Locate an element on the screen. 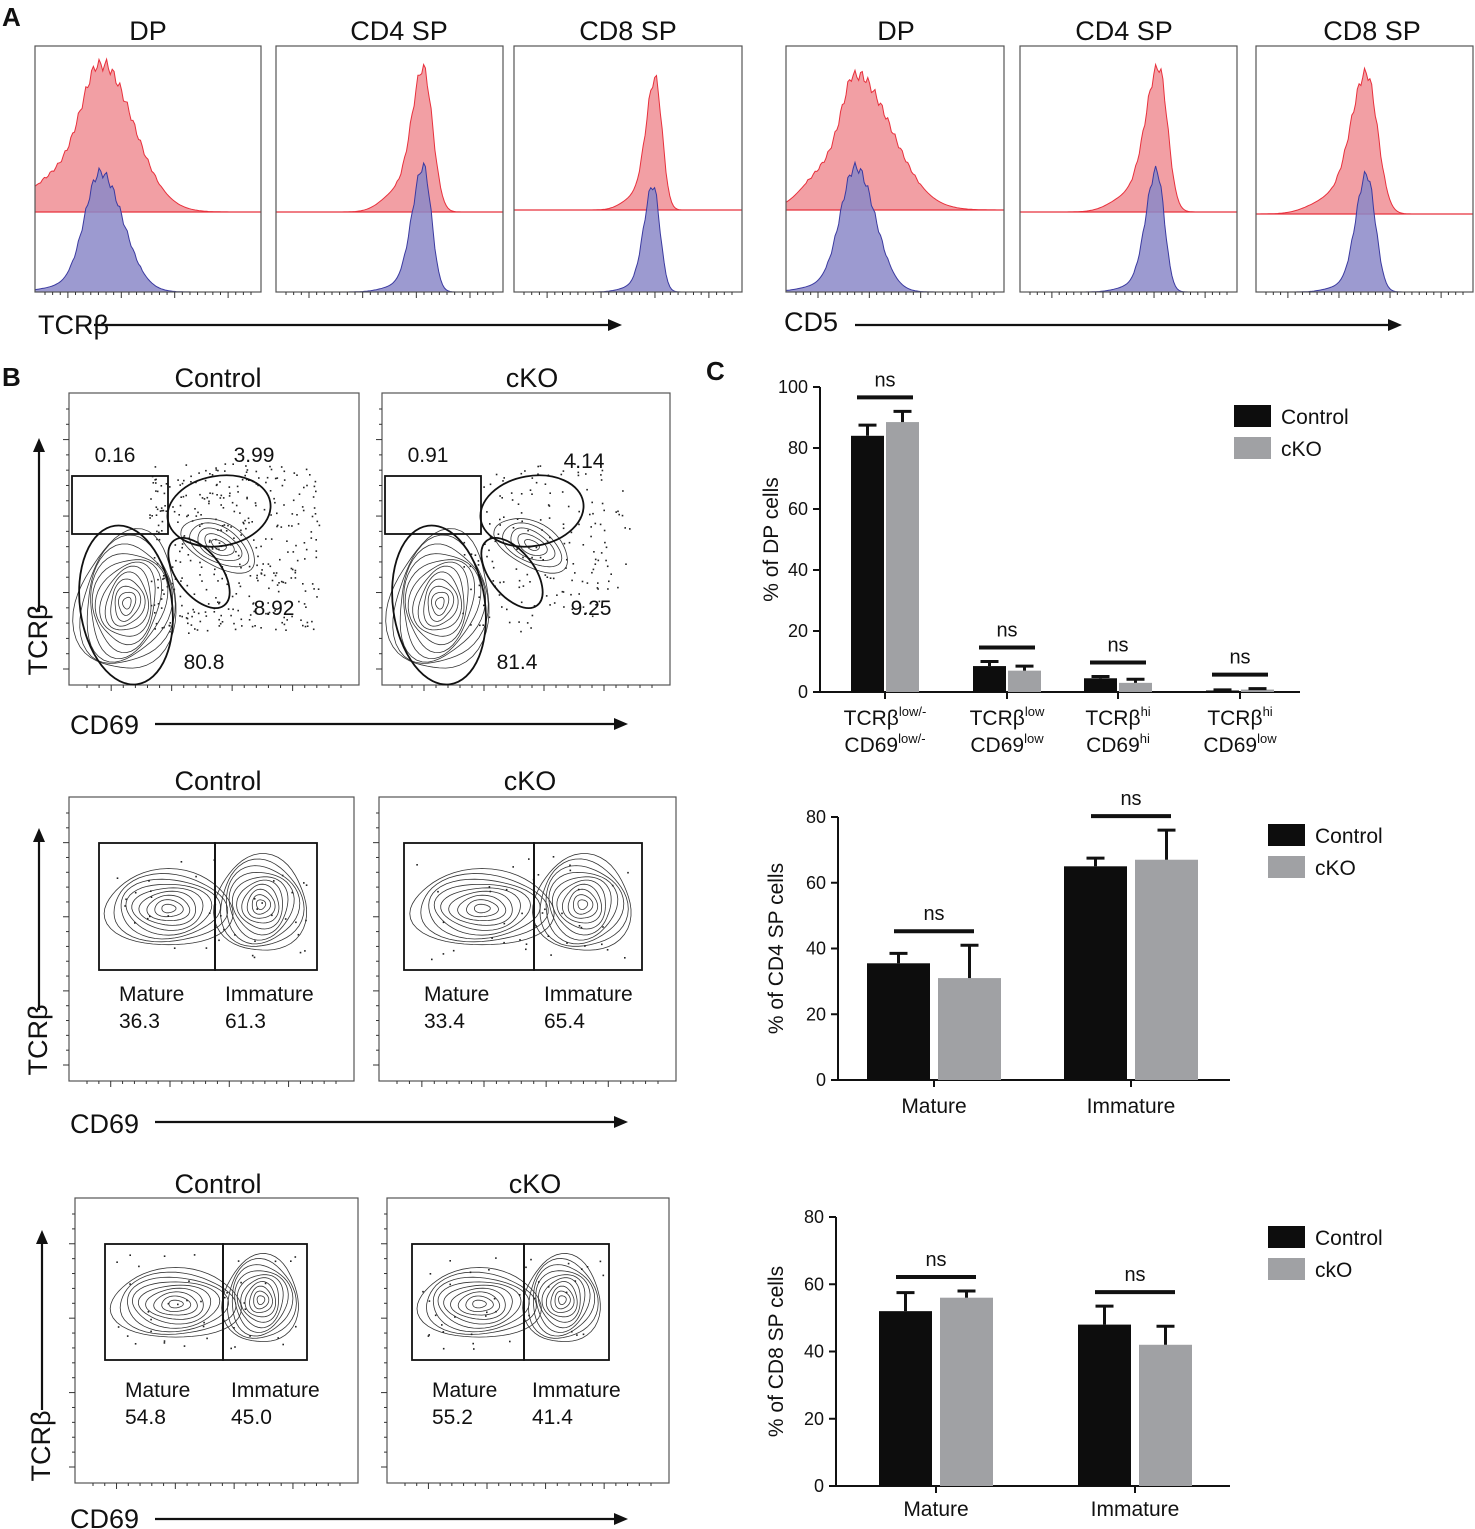 The width and height of the screenshot is (1475, 1529). y-axis-label: % of CD8 SP cells is located at coordinates (776, 1351).